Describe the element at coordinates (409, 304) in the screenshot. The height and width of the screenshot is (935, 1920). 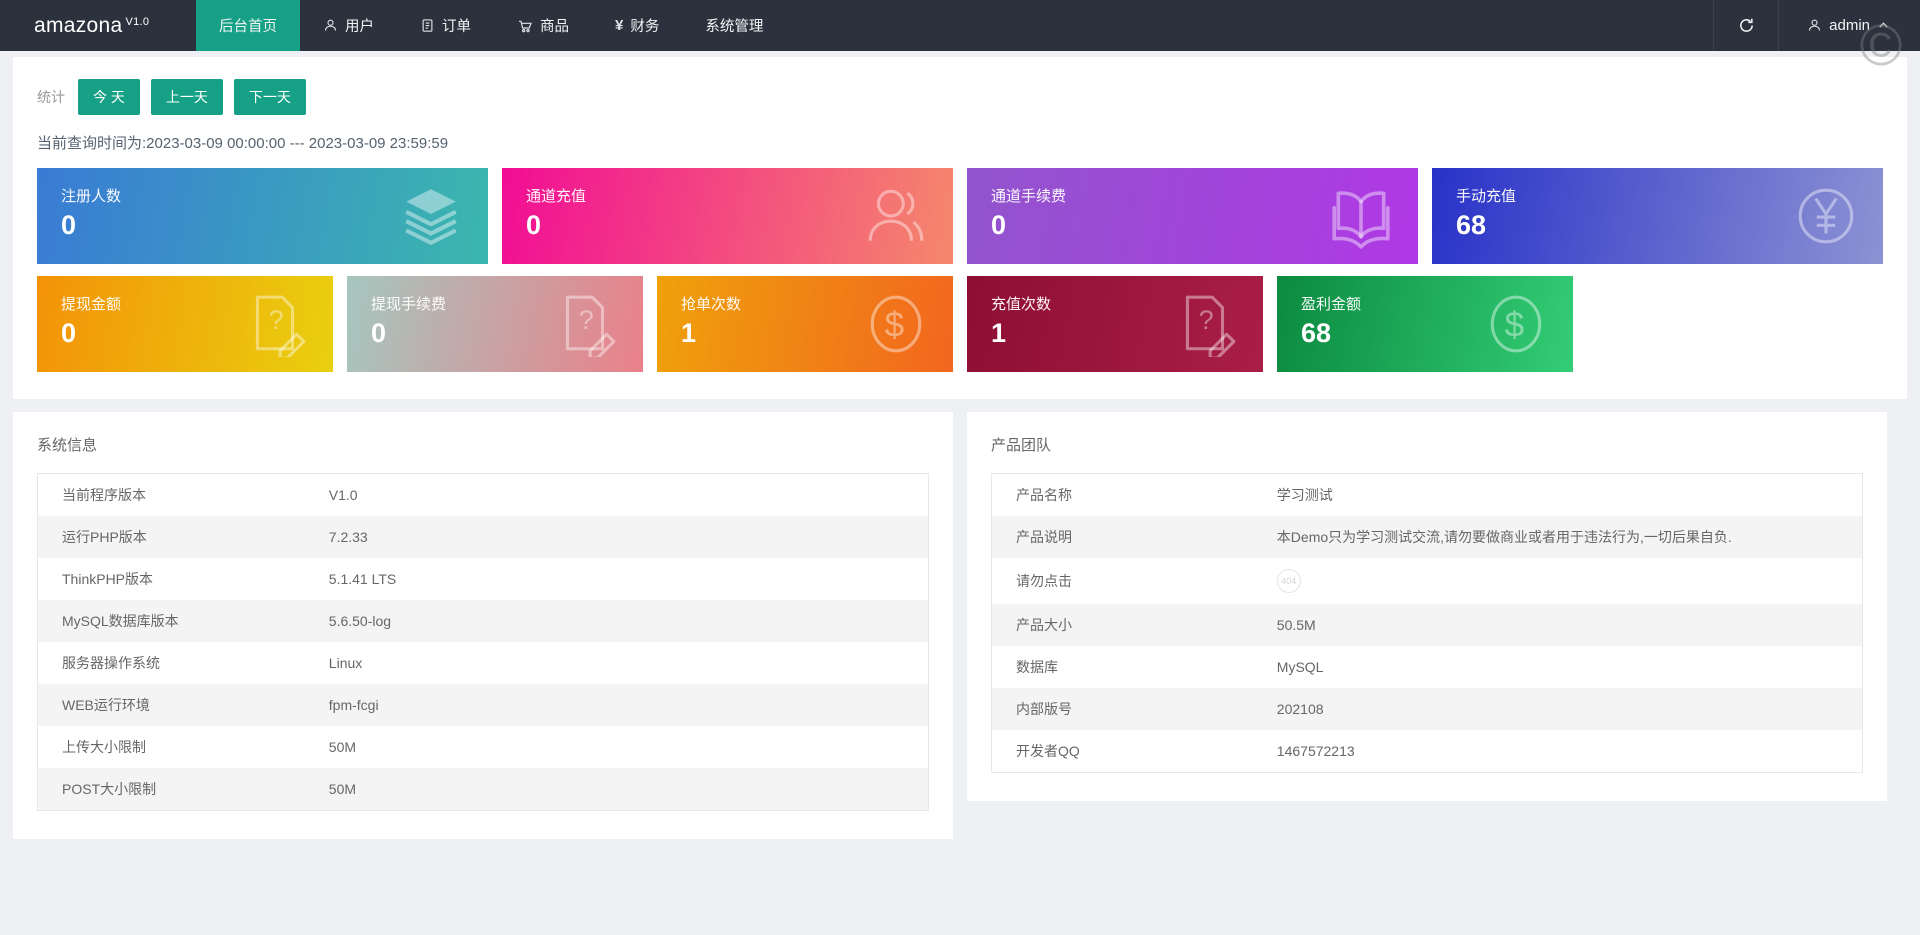
I see `stat-card-label: 提现手续费` at that location.